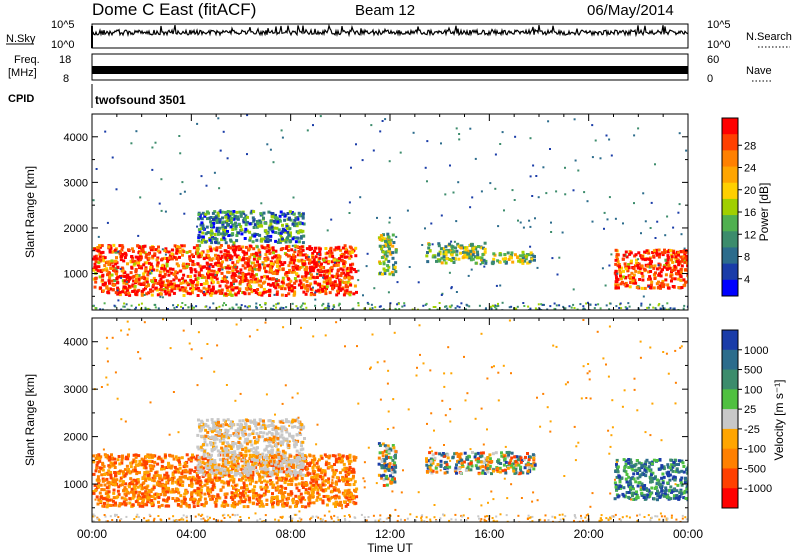  What do you see at coordinates (713, 60) in the screenshot?
I see `nave-tick-top: 60` at bounding box center [713, 60].